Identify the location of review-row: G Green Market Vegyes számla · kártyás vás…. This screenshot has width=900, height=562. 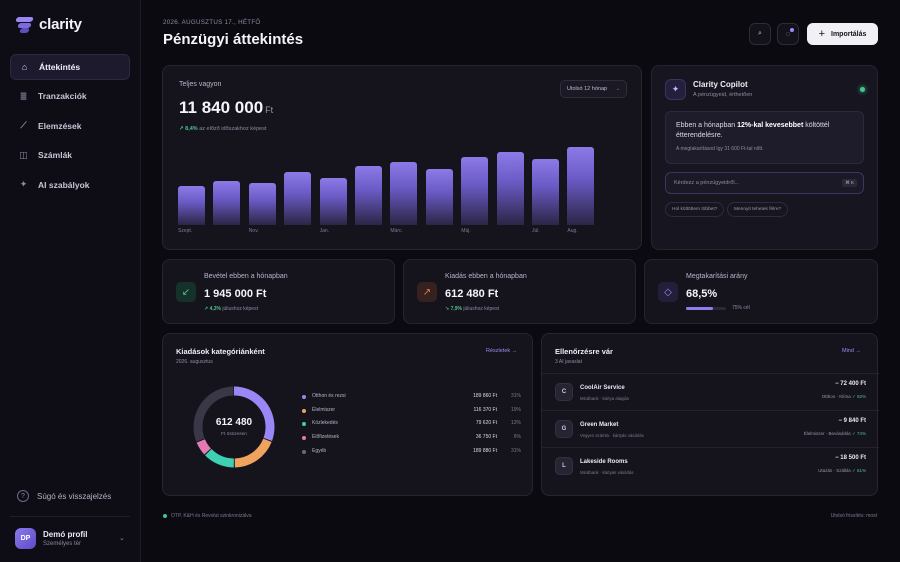
(710, 428).